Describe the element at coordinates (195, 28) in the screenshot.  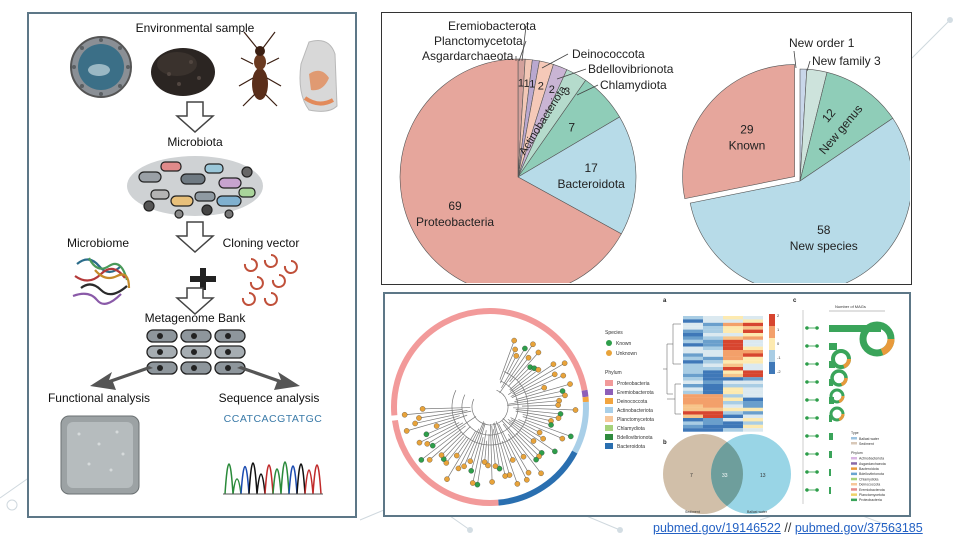
I see `environmental-sample-label: Environmental sample` at that location.